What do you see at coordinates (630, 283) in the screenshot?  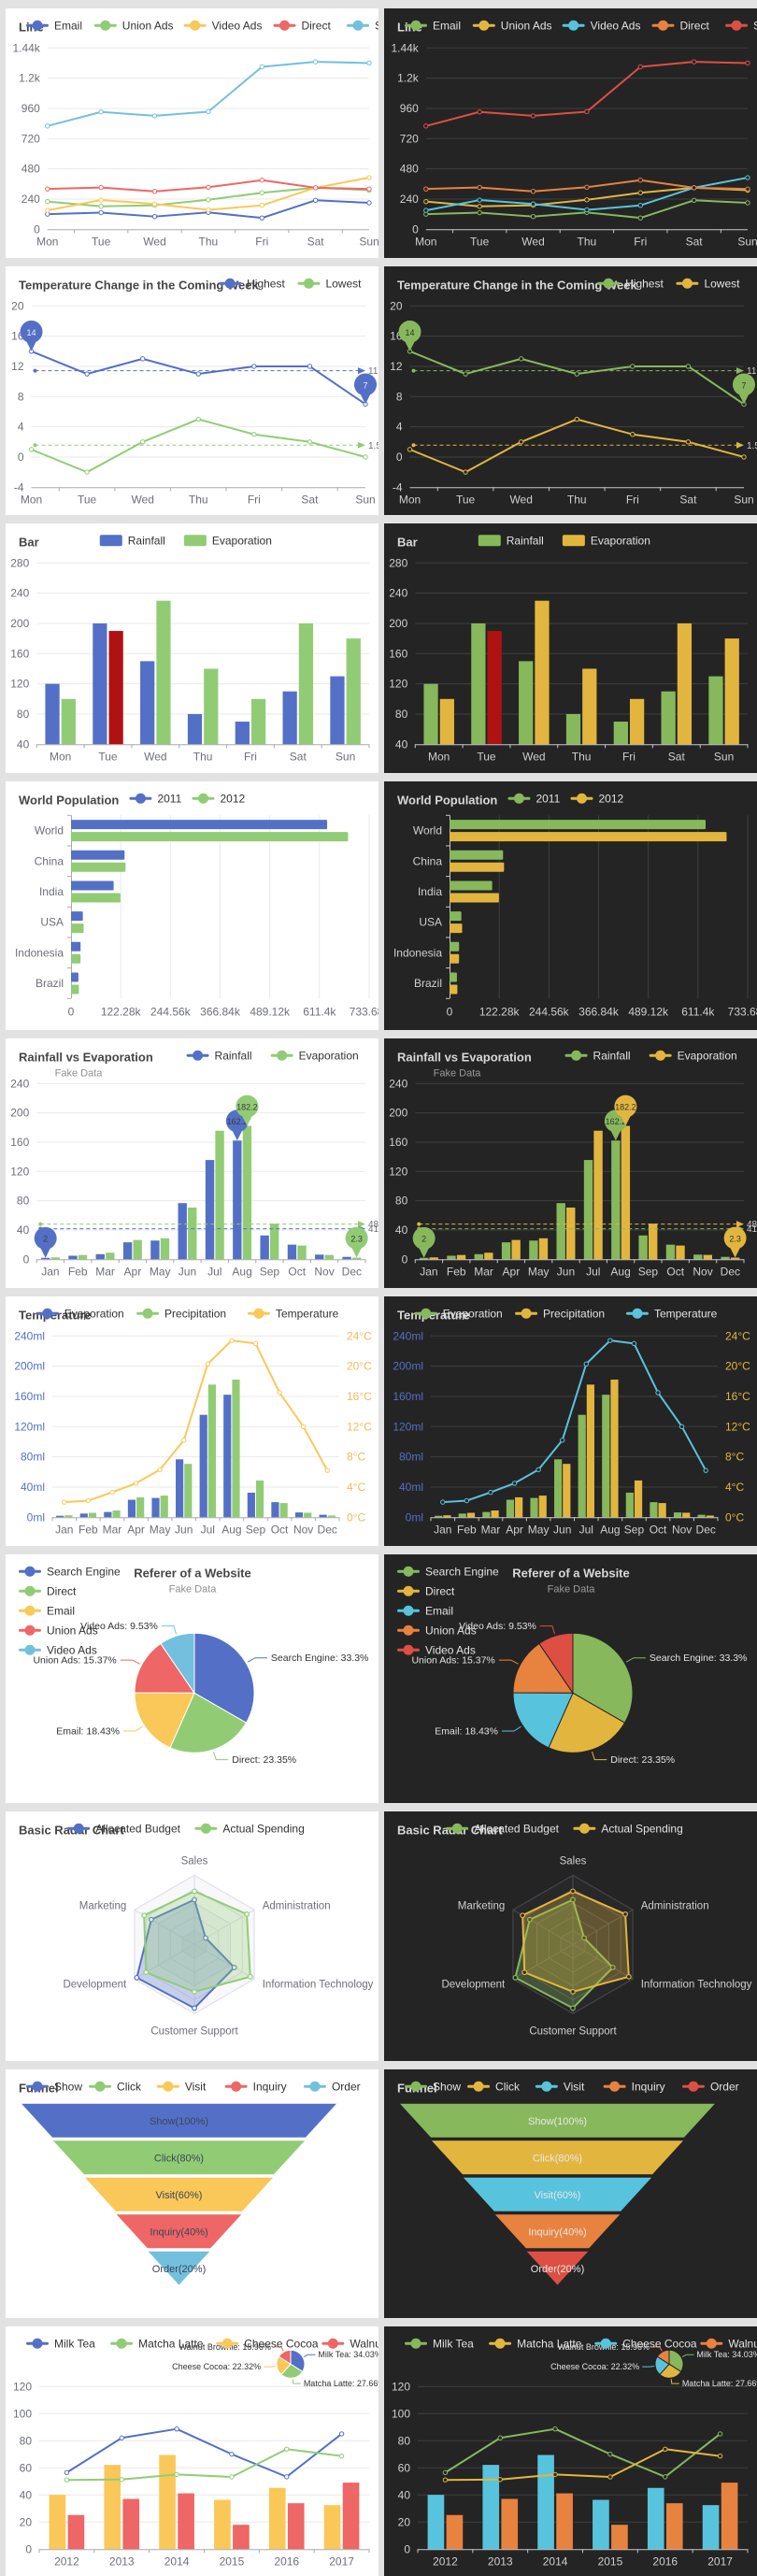 I see `legend-item-highest: Highest` at bounding box center [630, 283].